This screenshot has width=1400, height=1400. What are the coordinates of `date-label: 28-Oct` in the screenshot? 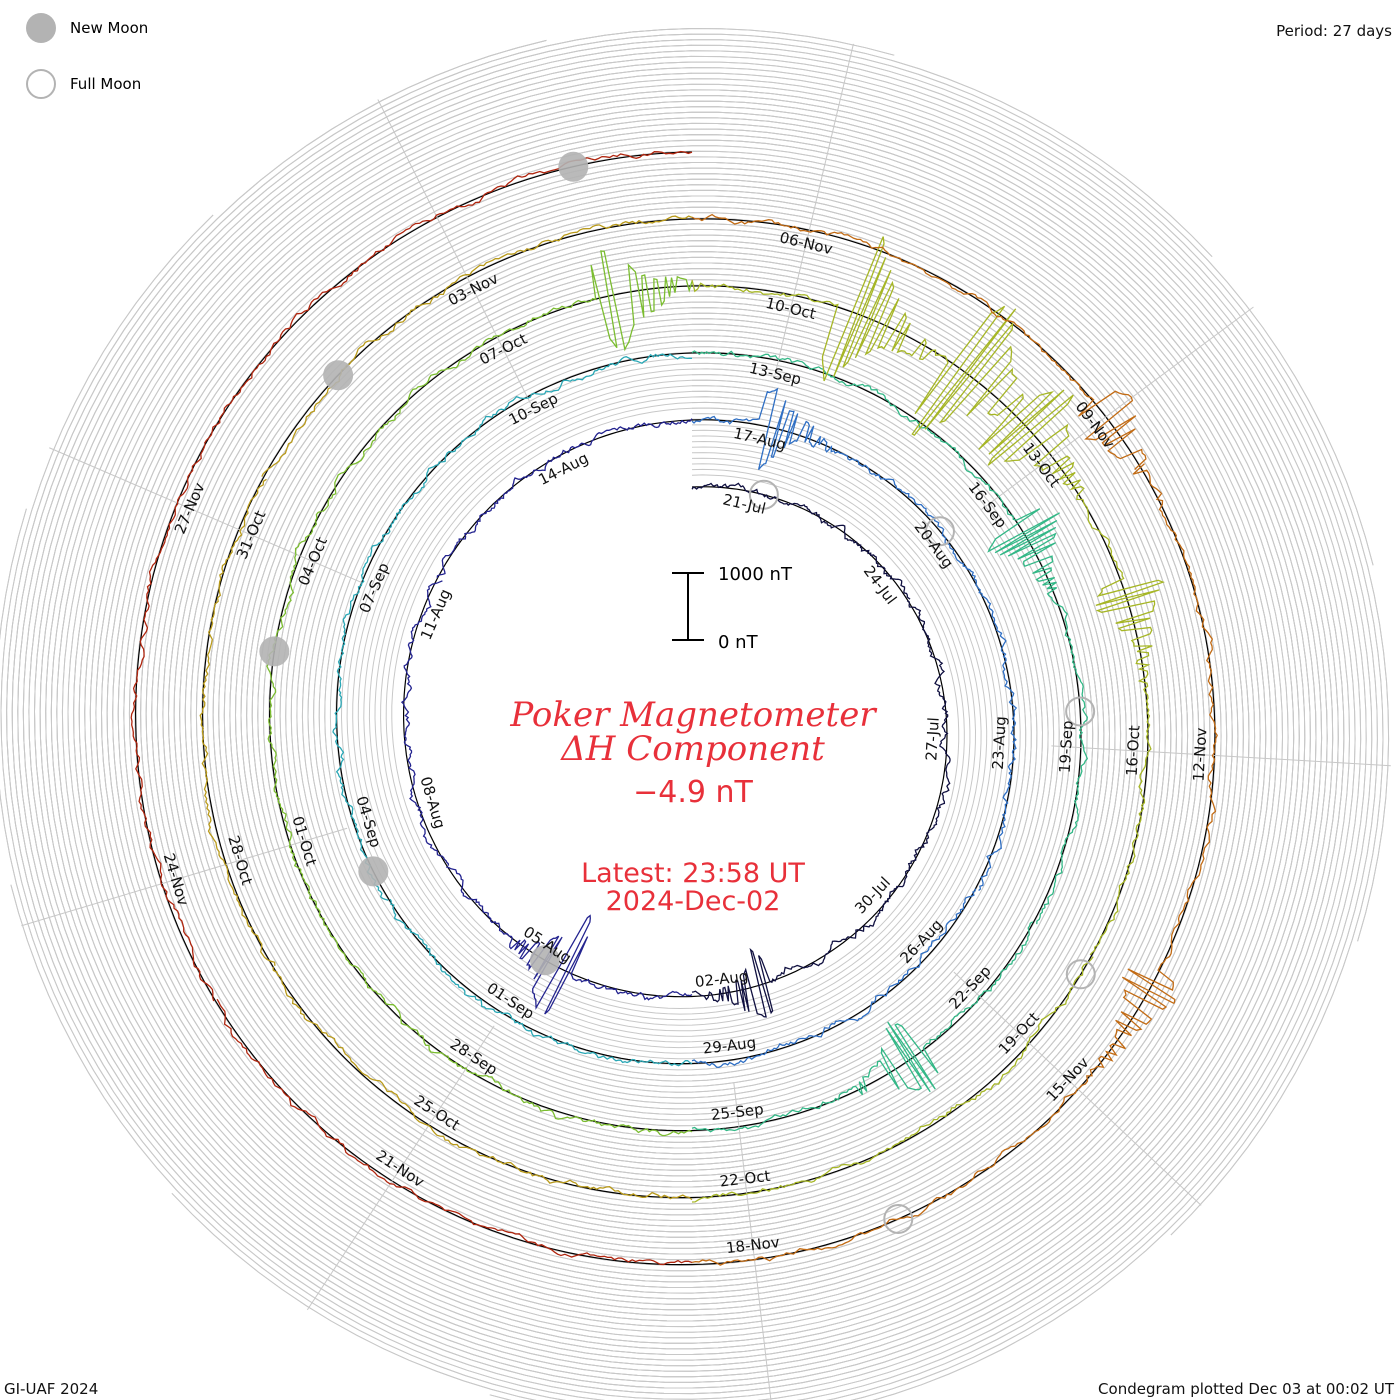 It's located at (240, 860).